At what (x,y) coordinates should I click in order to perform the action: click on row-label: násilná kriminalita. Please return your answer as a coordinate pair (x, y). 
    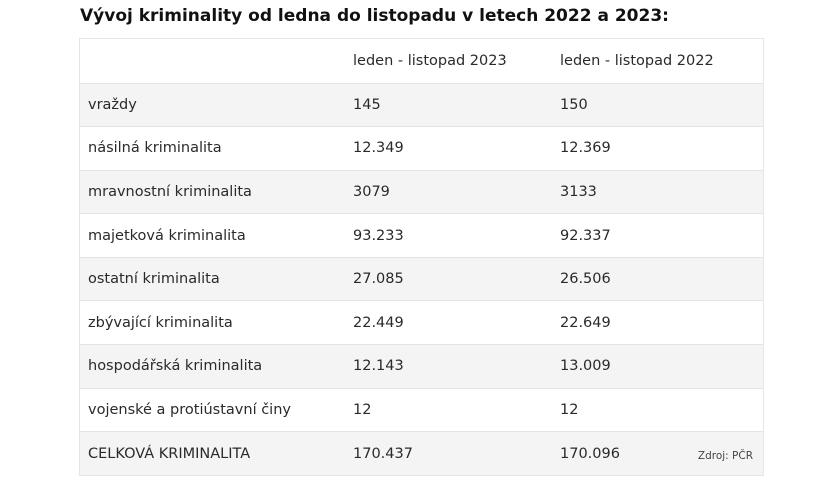
    Looking at the image, I should click on (212, 148).